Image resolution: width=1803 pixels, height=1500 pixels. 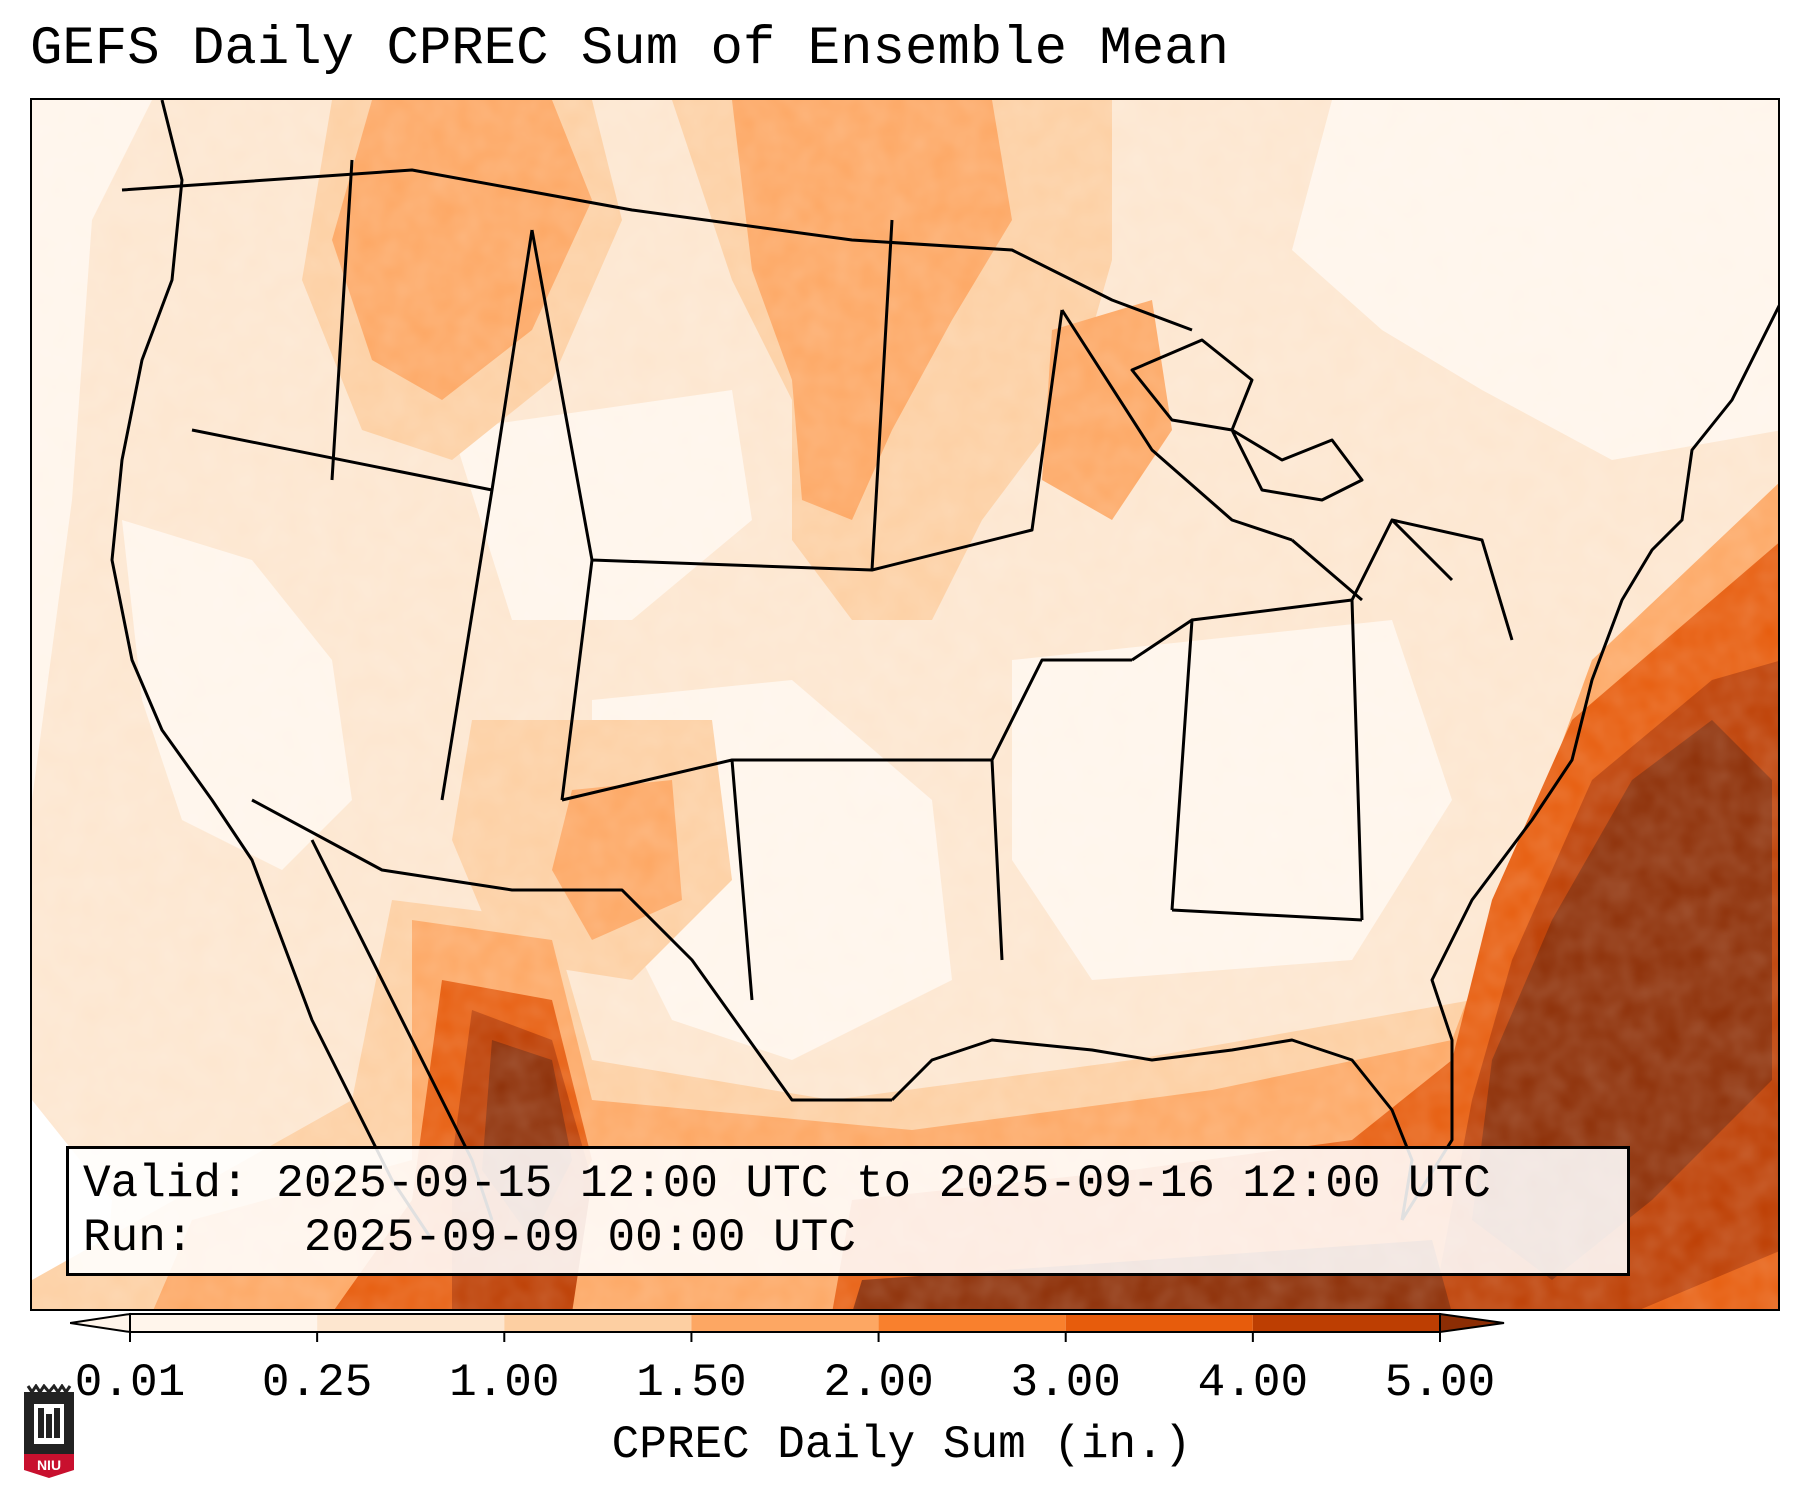 What do you see at coordinates (901, 1445) in the screenshot?
I see `colorbar-label: CPREC Daily Sum (in.)` at bounding box center [901, 1445].